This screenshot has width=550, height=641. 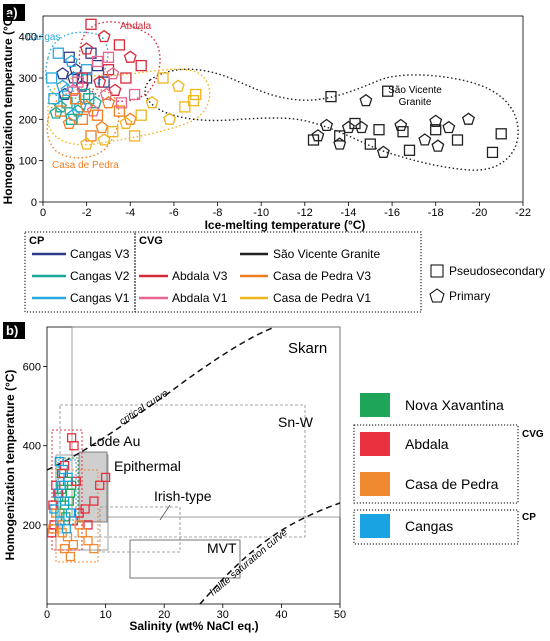 I want to click on cp-legend-box, so click(x=80, y=272).